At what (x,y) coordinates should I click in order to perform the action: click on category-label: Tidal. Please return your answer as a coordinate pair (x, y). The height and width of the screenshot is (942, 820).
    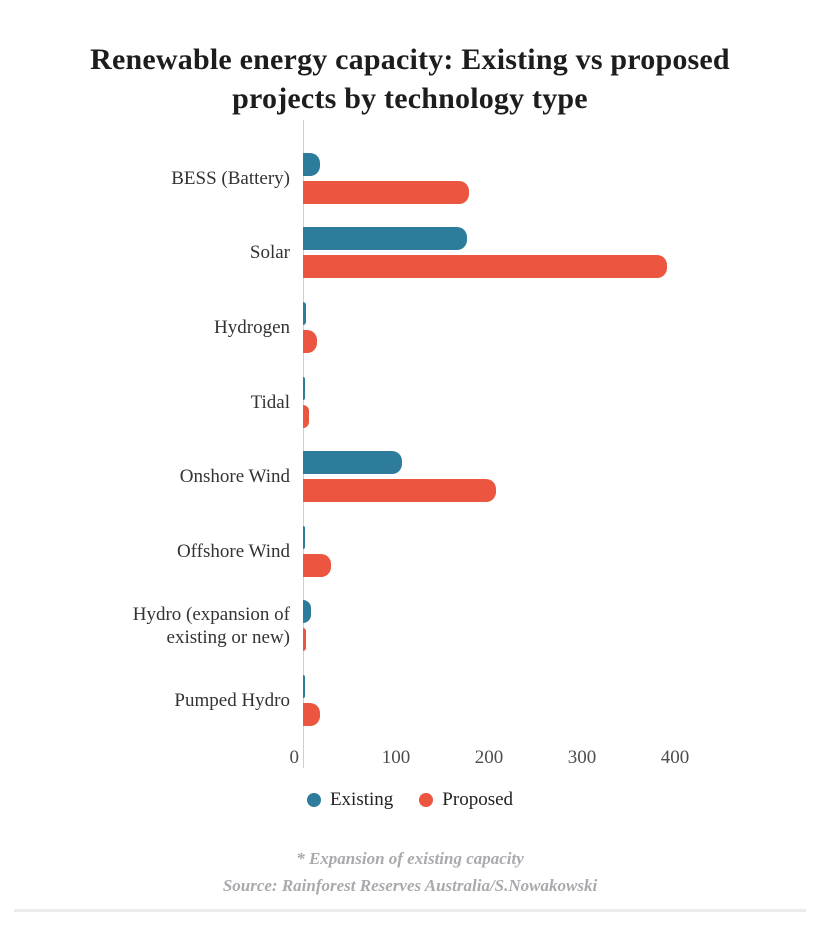
    Looking at the image, I should click on (270, 402).